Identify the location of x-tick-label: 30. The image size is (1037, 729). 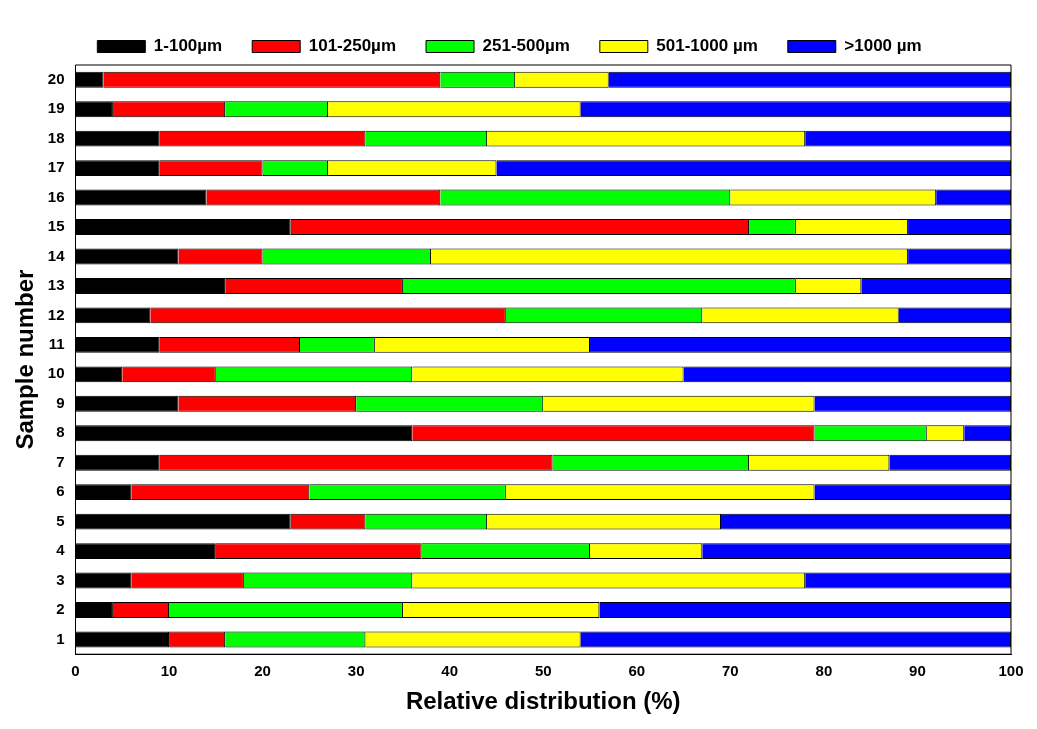
(356, 671).